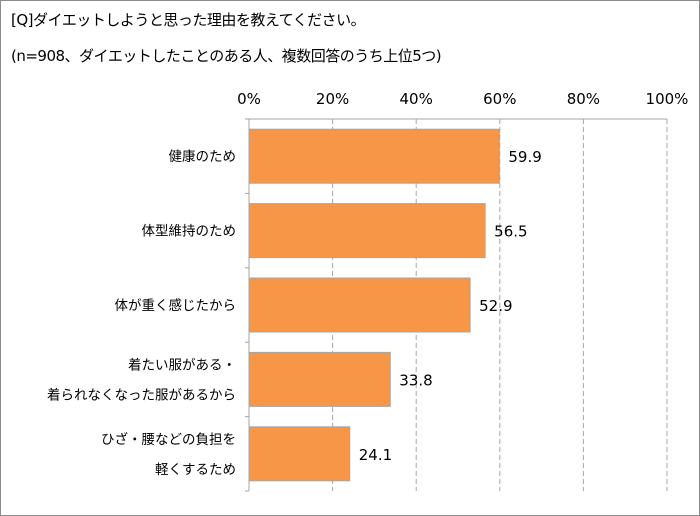 The width and height of the screenshot is (700, 516). I want to click on x-tick-label: 80%, so click(583, 99).